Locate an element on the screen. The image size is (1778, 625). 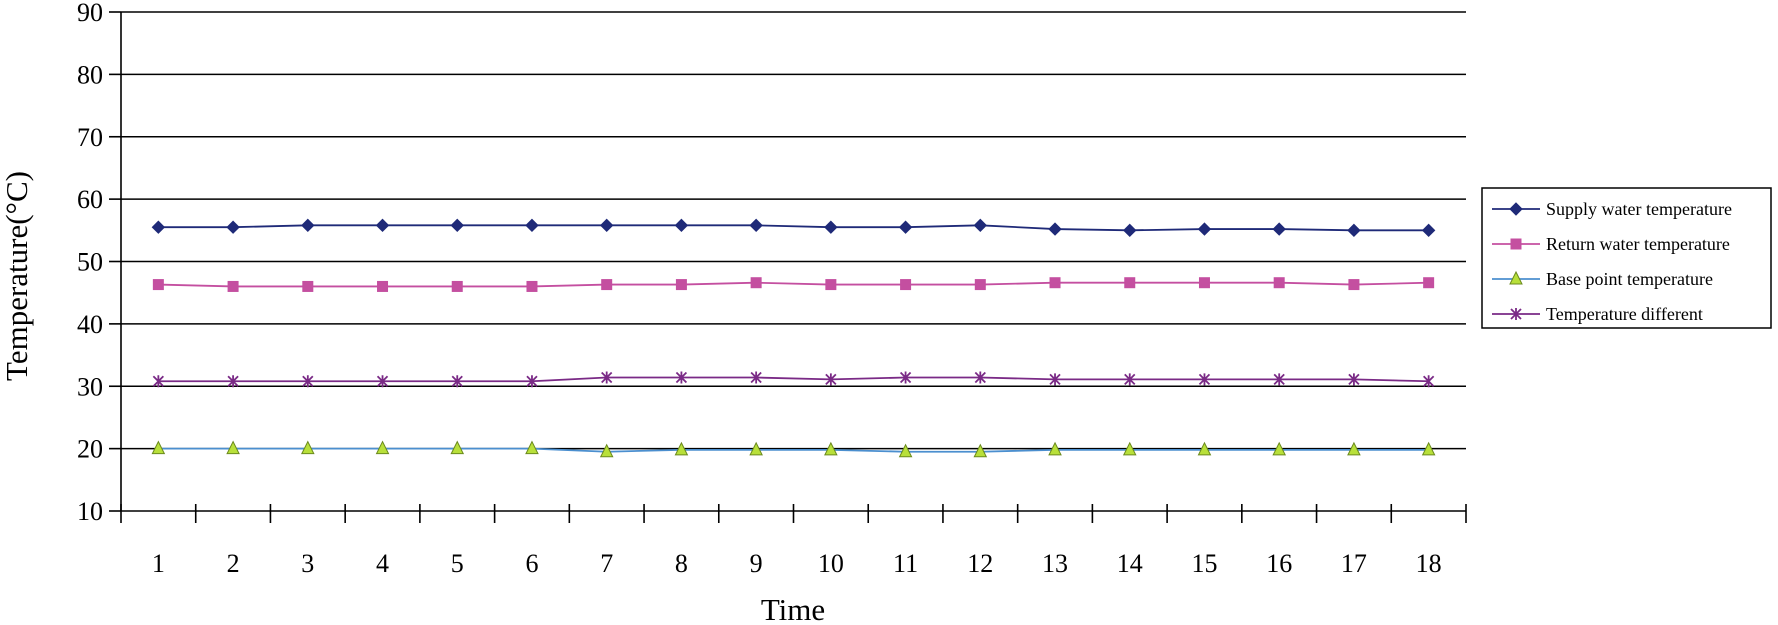
series-return-water-temperature is located at coordinates (793, 284).